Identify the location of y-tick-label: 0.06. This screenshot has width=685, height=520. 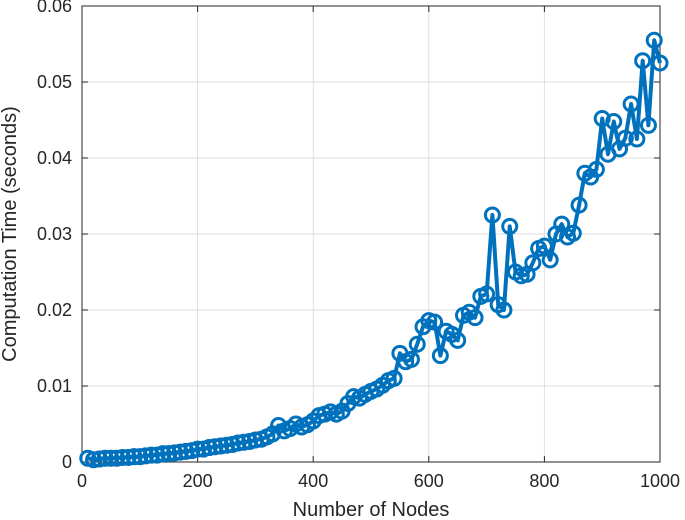
(54, 8).